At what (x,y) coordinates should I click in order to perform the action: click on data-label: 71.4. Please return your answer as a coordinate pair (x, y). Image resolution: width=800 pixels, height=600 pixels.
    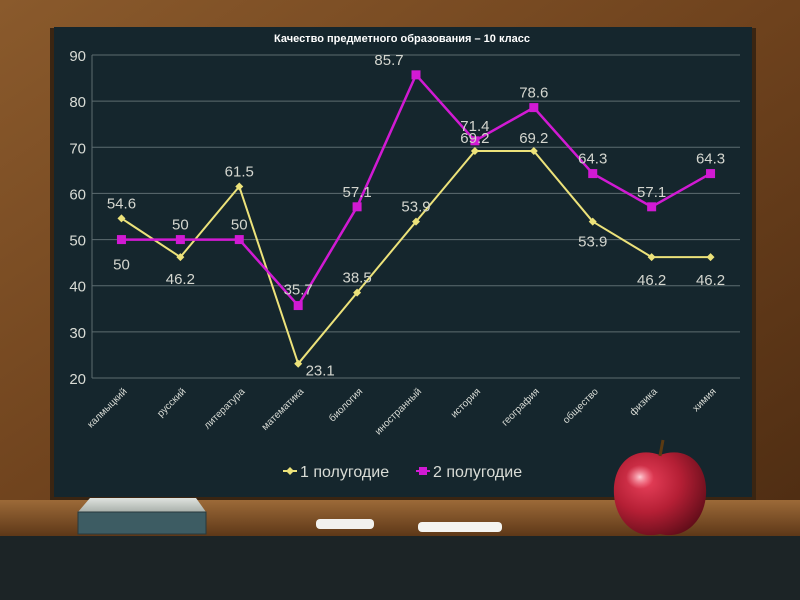
    Looking at the image, I should click on (474, 126).